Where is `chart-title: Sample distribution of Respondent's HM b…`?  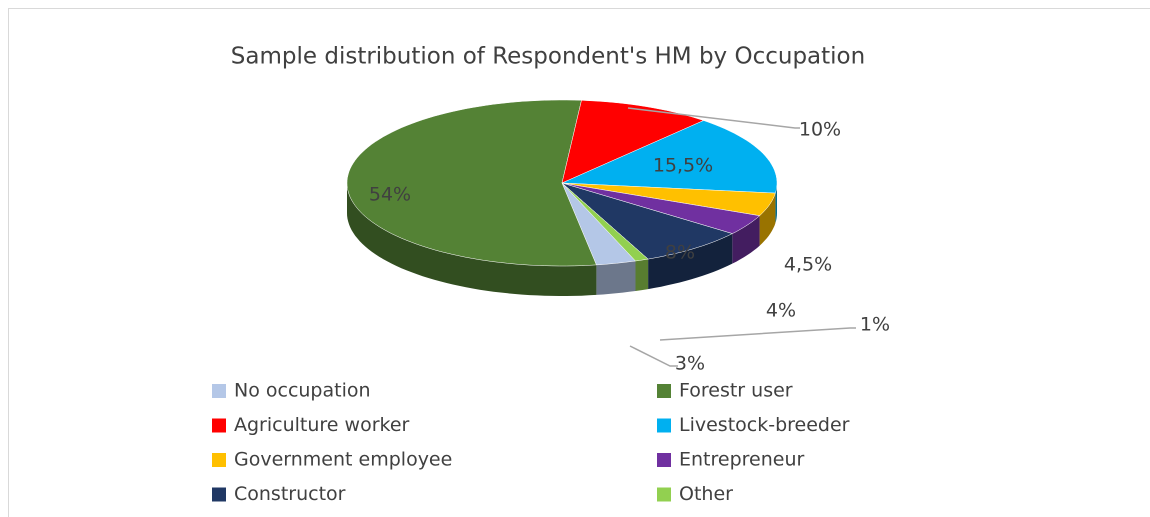 chart-title: Sample distribution of Respondent's HM b… is located at coordinates (548, 57).